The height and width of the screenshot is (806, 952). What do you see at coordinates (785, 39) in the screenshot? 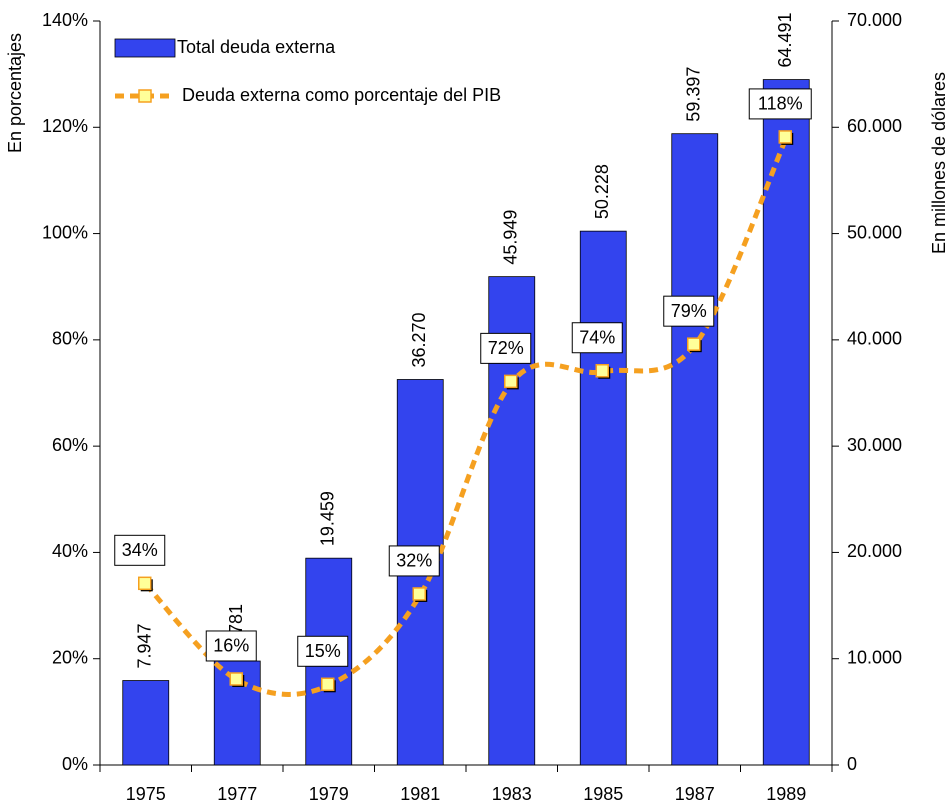
I see `bar-label: 64.491` at bounding box center [785, 39].